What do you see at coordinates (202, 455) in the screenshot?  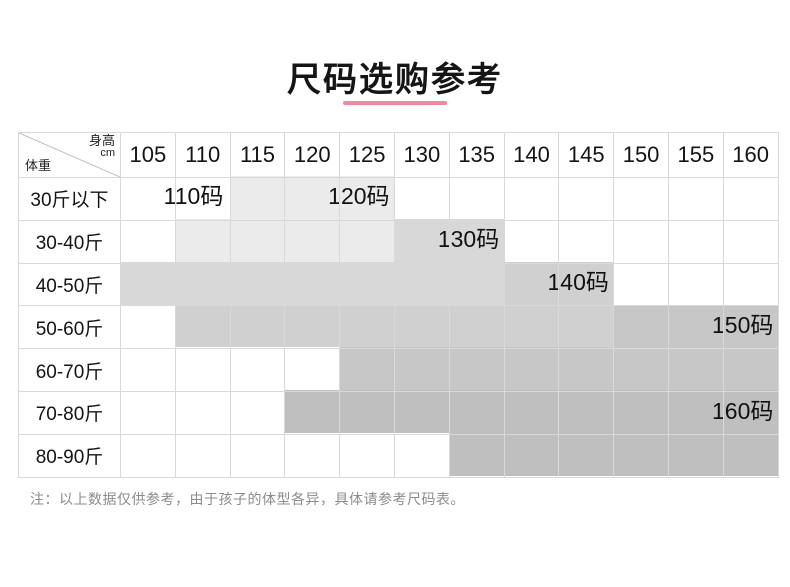 I see `cell-r7-c2` at bounding box center [202, 455].